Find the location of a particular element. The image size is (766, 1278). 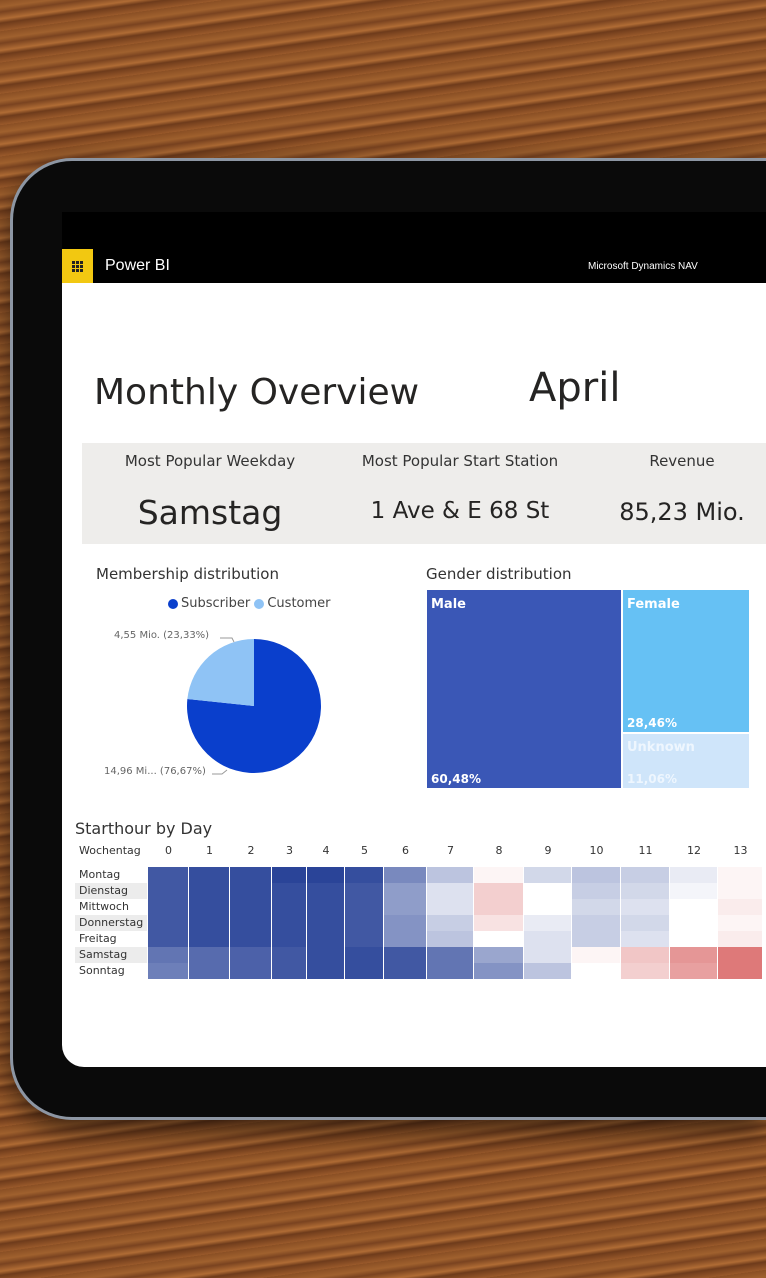

treemap-unknown: Unknown 11,06% is located at coordinates (686, 761).